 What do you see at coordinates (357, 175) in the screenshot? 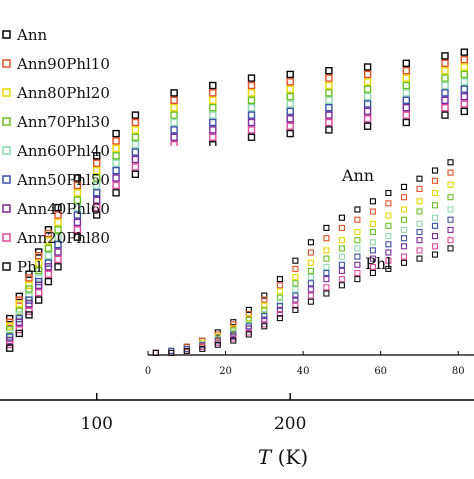
I see `inset-annotation-ann: Ann` at bounding box center [357, 175].